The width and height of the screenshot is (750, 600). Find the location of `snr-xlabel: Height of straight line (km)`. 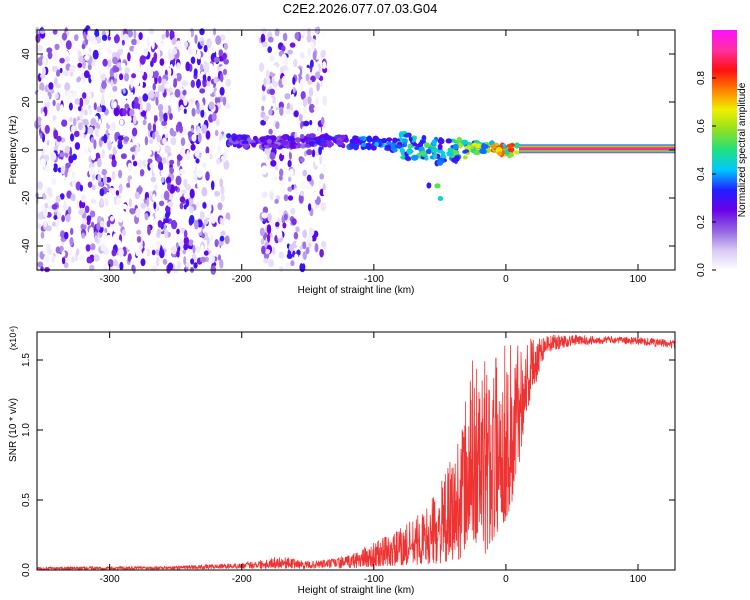

snr-xlabel: Height of straight line (km) is located at coordinates (356, 590).